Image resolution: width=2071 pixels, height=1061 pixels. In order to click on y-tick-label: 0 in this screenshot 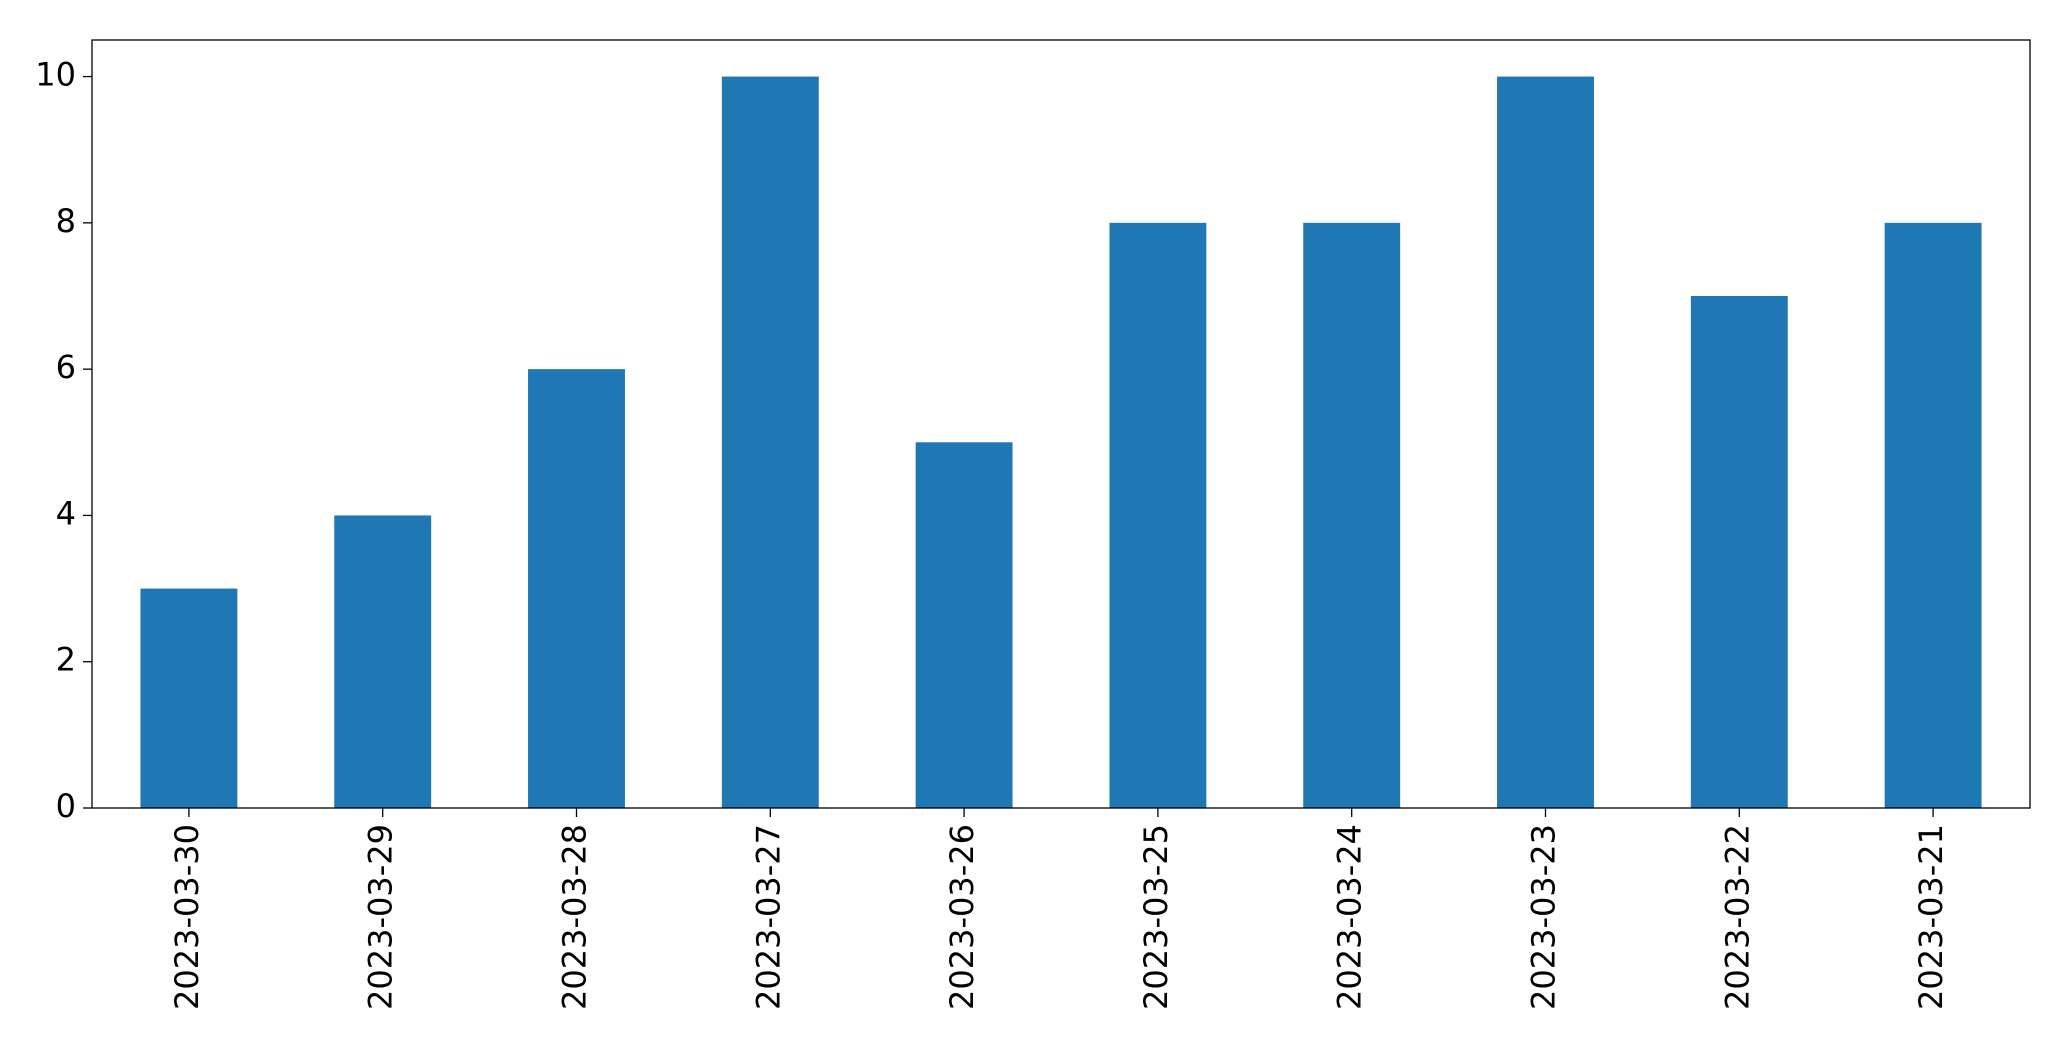, I will do `click(66, 806)`.